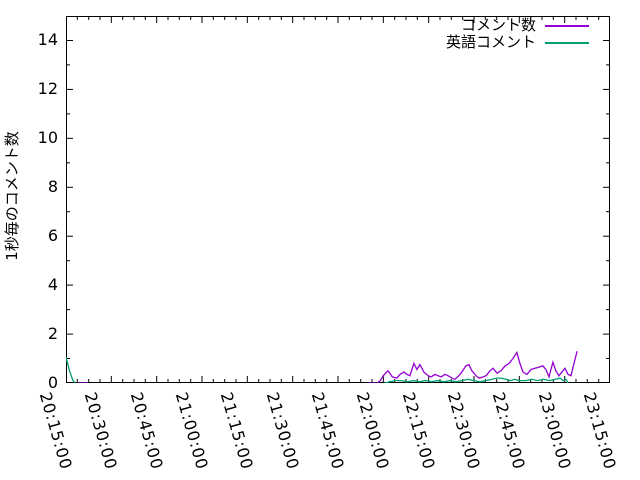 The width and height of the screenshot is (640, 480). What do you see at coordinates (47, 89) in the screenshot?
I see `y-tick-label: 12` at bounding box center [47, 89].